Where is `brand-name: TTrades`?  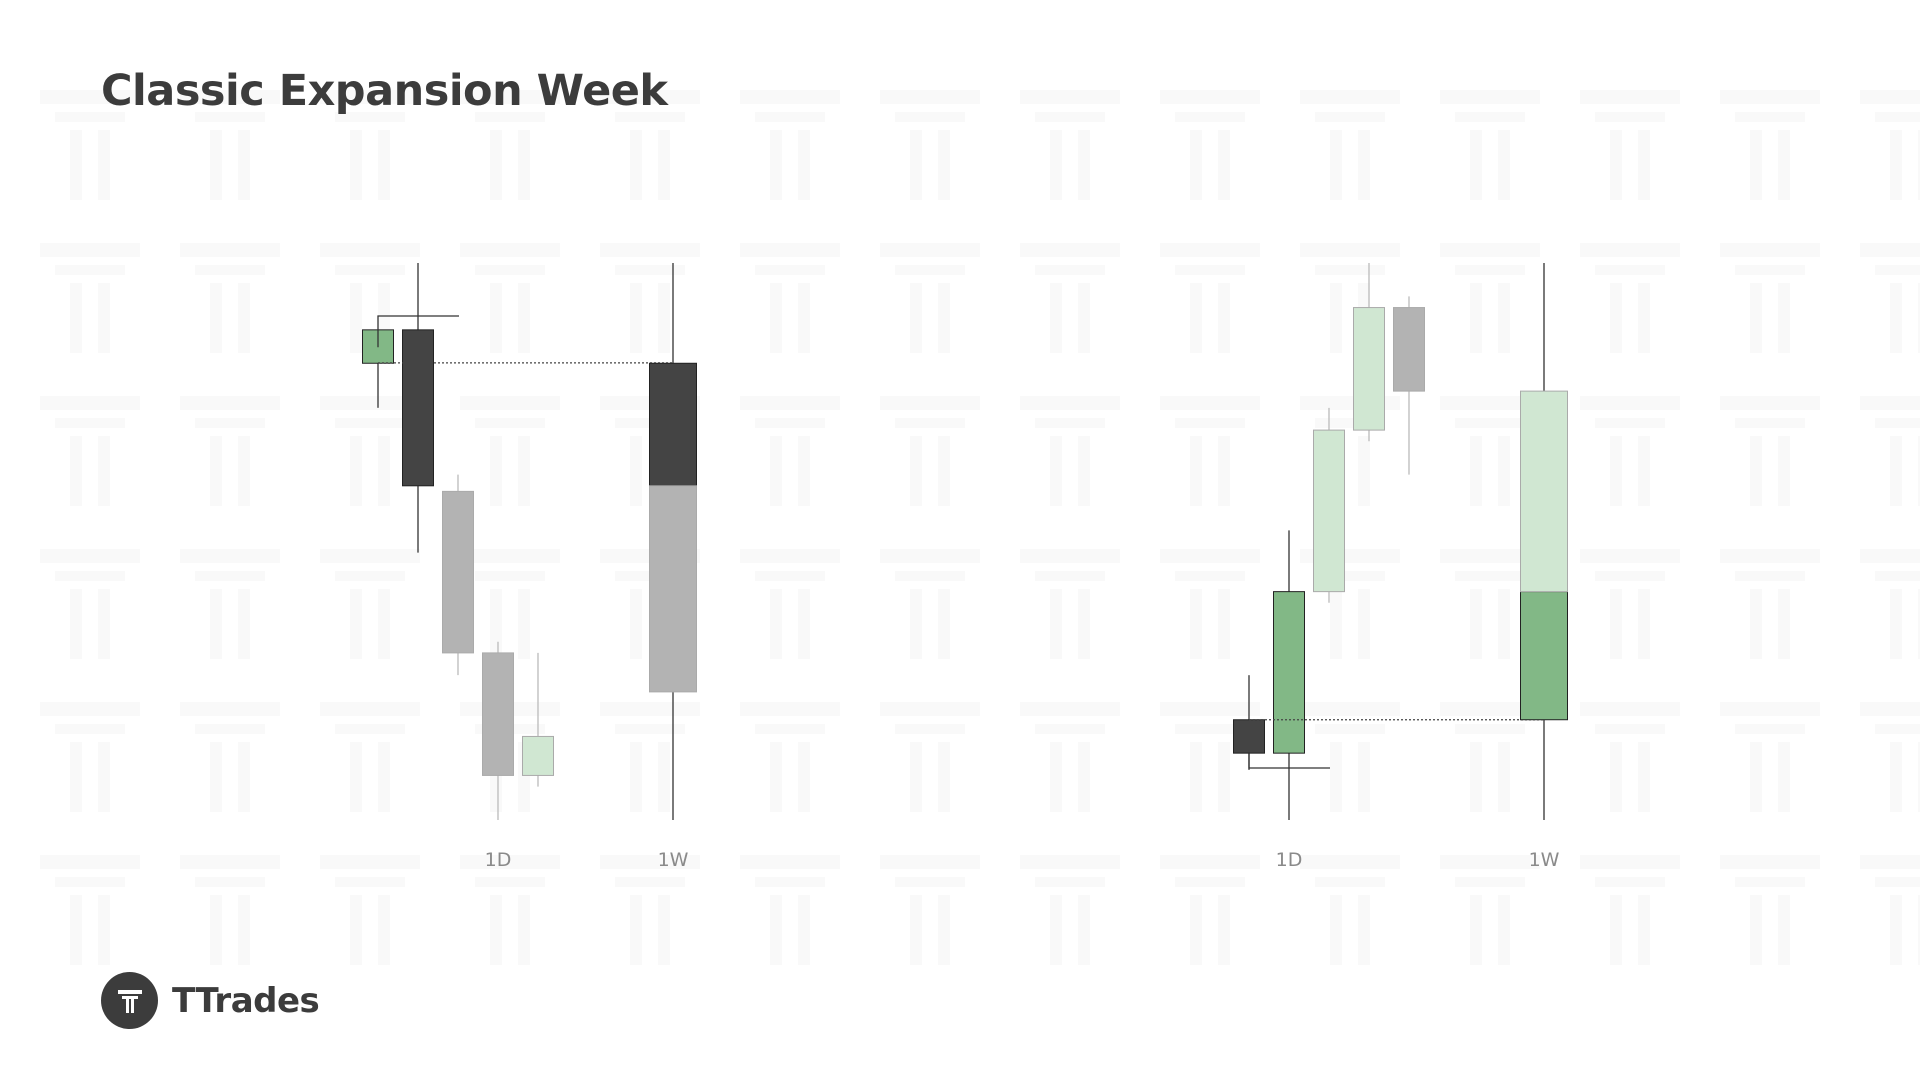 brand-name: TTrades is located at coordinates (246, 1000).